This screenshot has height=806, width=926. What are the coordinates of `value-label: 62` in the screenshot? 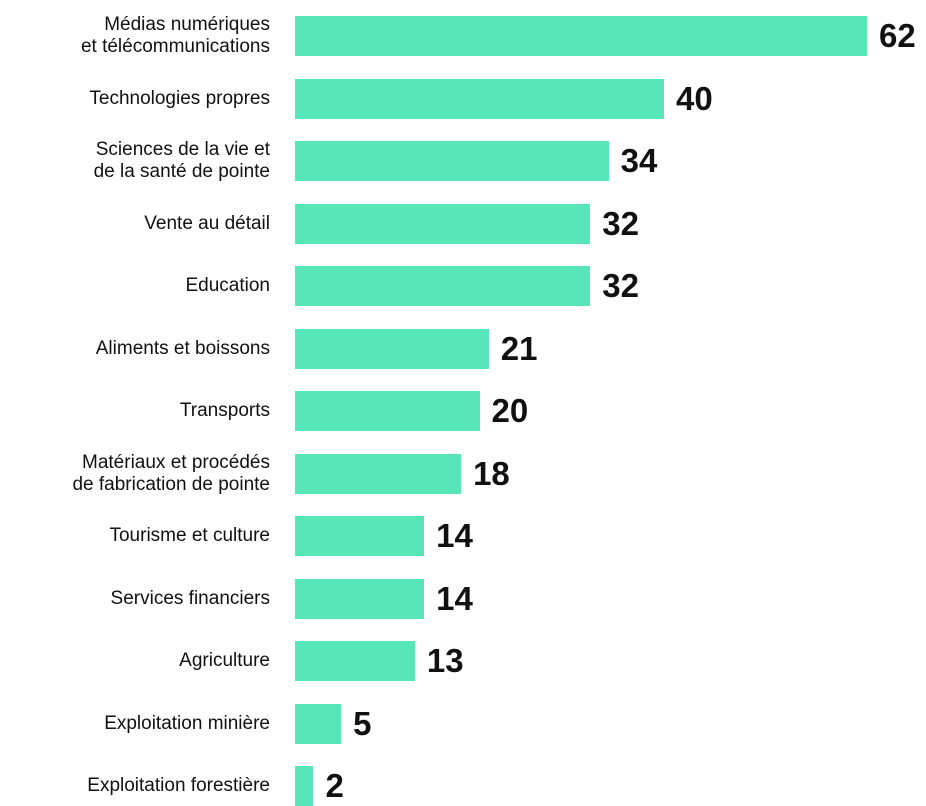 It's located at (897, 35).